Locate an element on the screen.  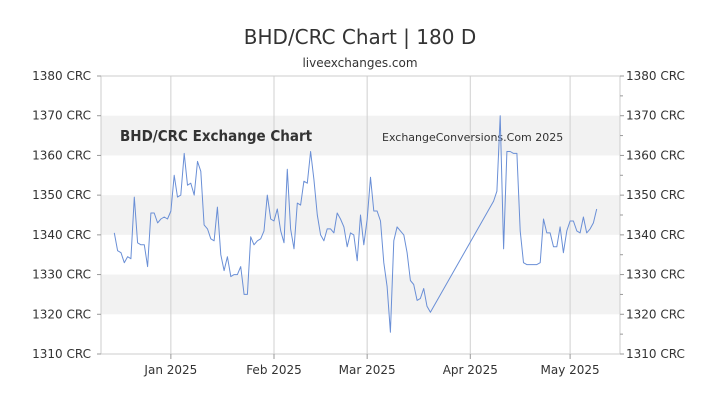
y-tick-label-right: 1340 CRC is located at coordinates (655, 235).